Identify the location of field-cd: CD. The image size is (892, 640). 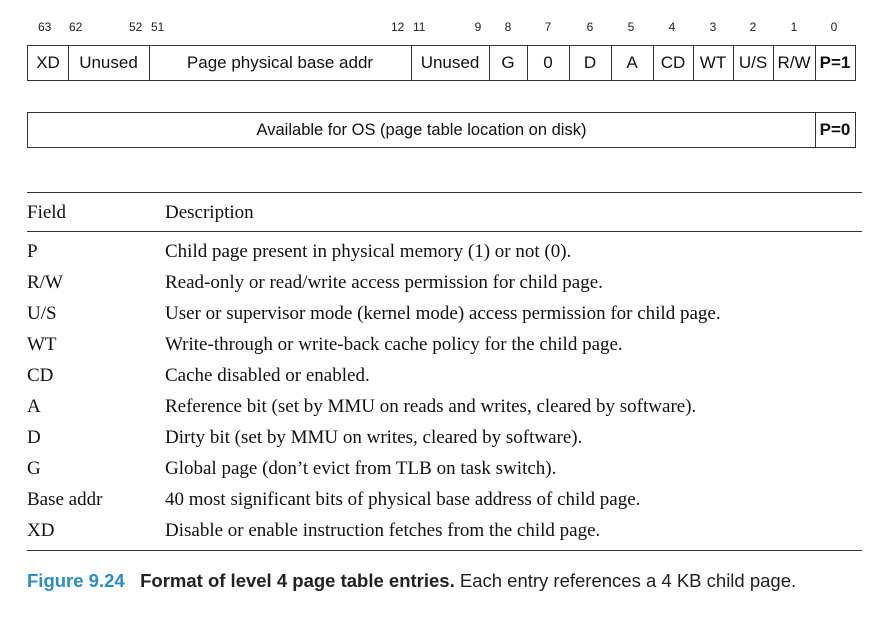
(673, 62).